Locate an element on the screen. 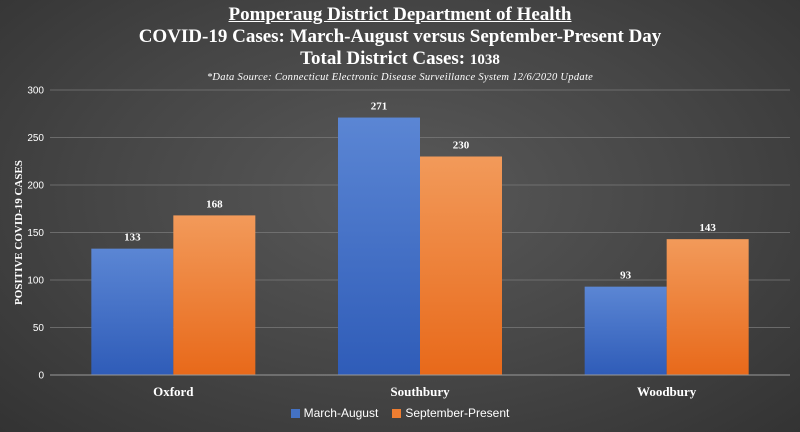 The image size is (800, 432). y-tick-label-200: 200 is located at coordinates (35, 186).